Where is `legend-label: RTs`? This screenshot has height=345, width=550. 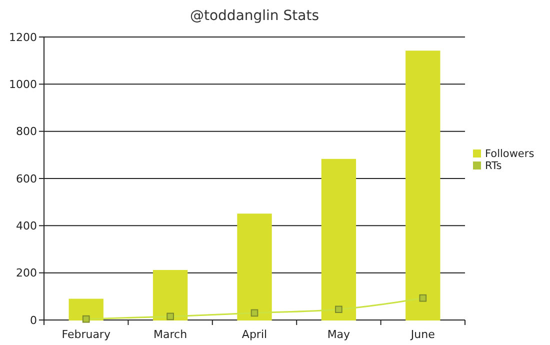 legend-label: RTs is located at coordinates (493, 166).